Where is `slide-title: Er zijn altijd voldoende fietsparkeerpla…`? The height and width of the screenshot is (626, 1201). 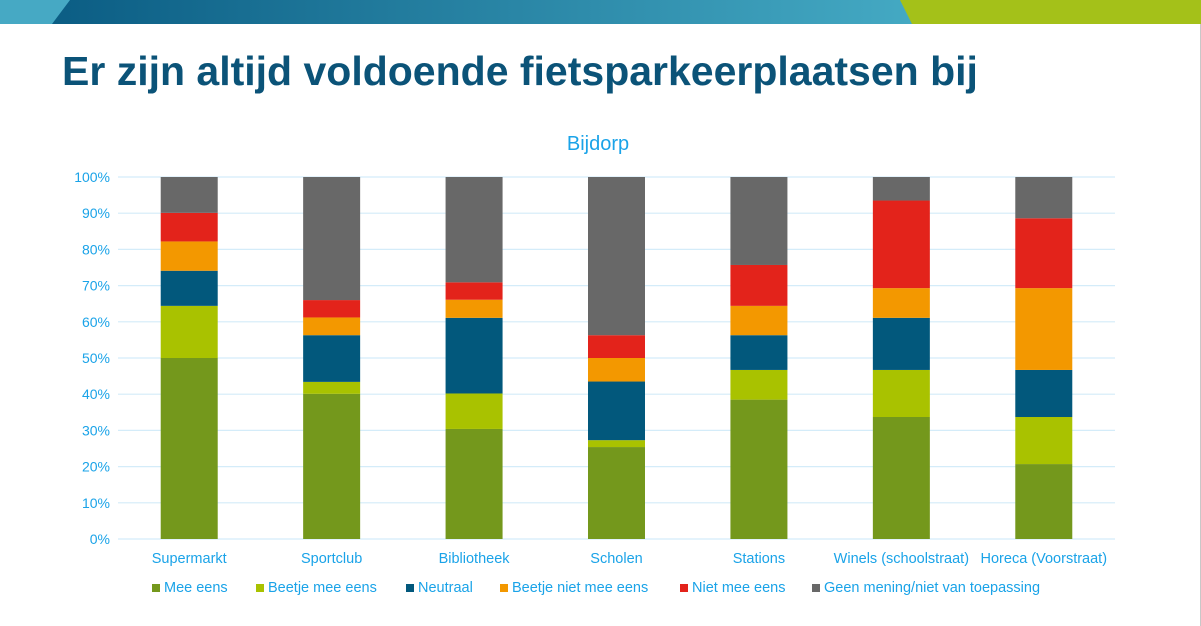
slide-title: Er zijn altijd voldoende fietsparkeerpla… is located at coordinates (520, 71).